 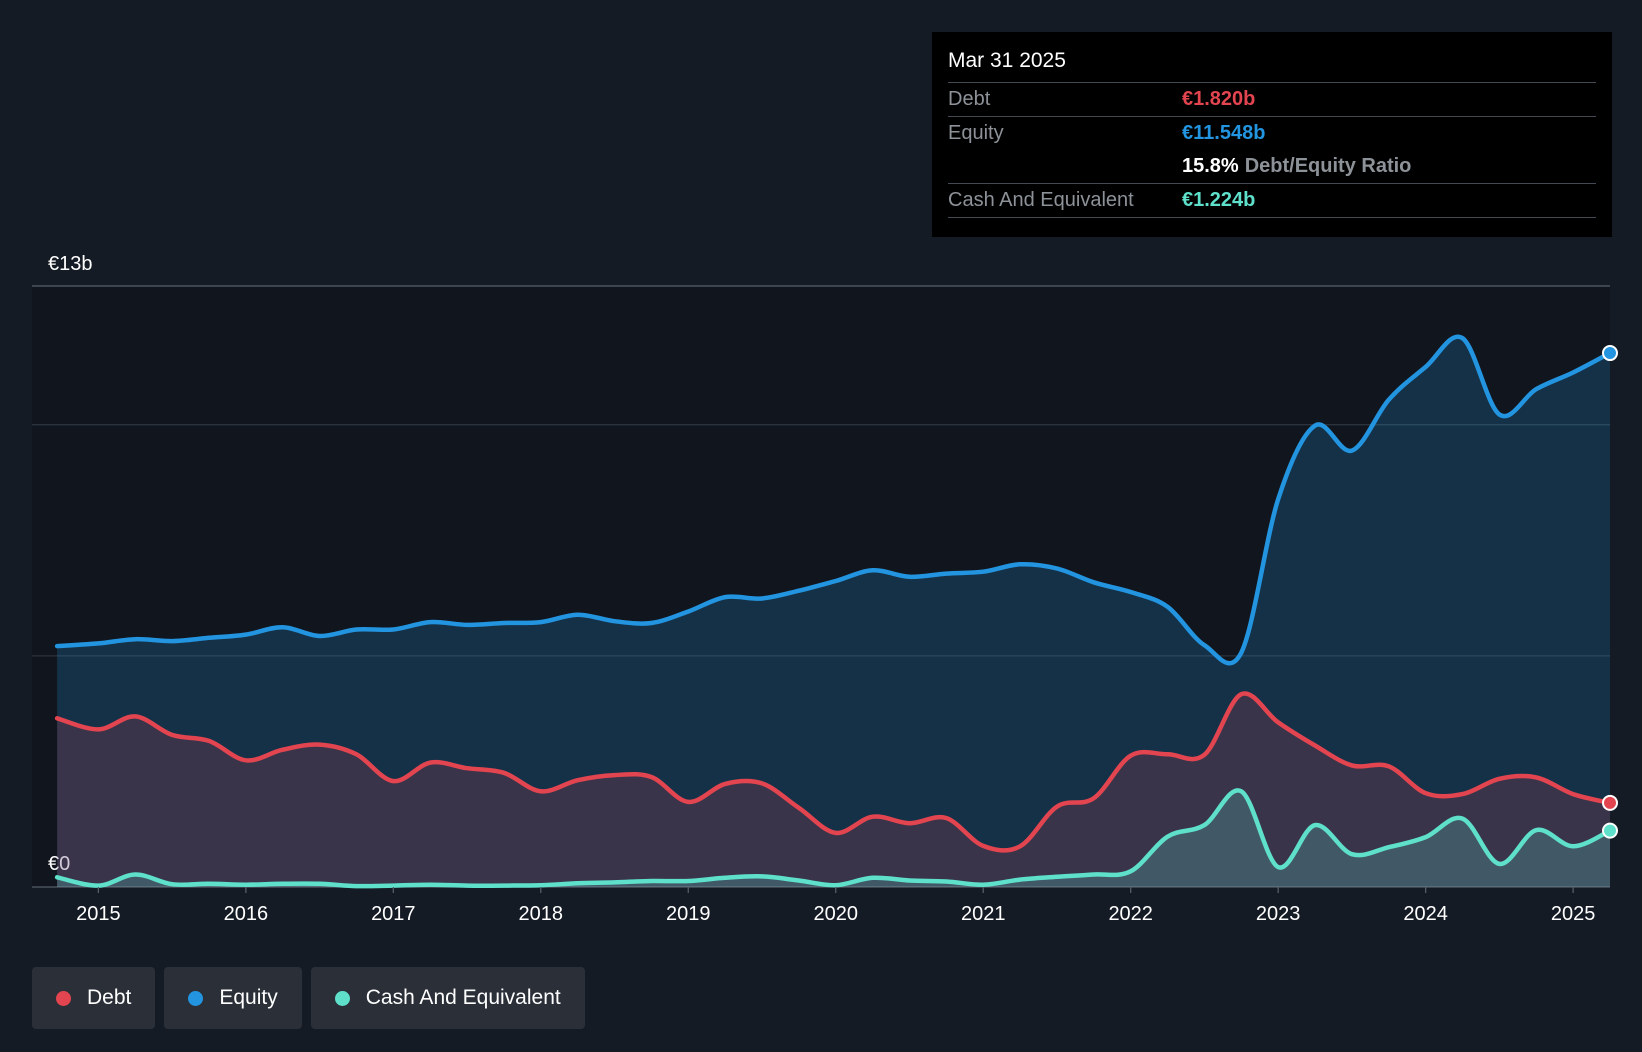 I want to click on tooltip-equity-value: €11.548b, so click(x=1224, y=133).